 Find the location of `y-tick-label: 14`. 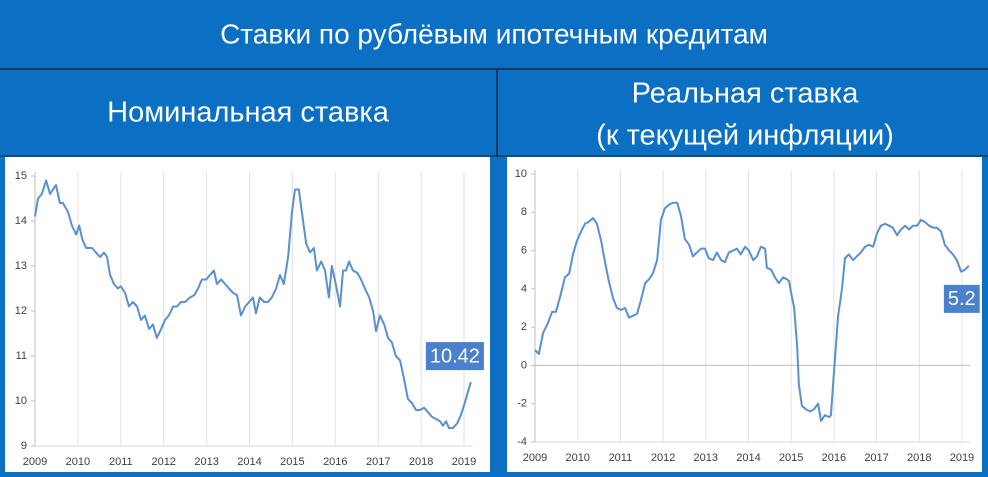

y-tick-label: 14 is located at coordinates (21, 221).